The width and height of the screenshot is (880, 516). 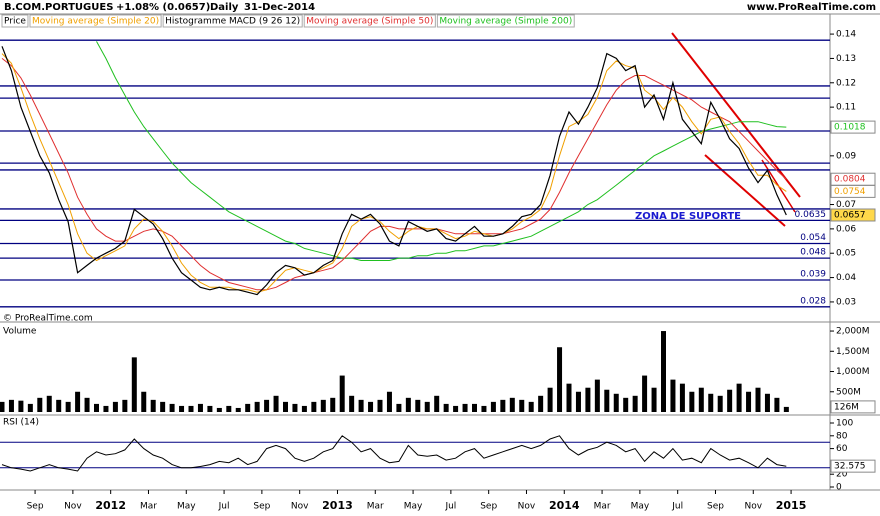 I want to click on site: www.ProRealTime.com, so click(x=811, y=7).